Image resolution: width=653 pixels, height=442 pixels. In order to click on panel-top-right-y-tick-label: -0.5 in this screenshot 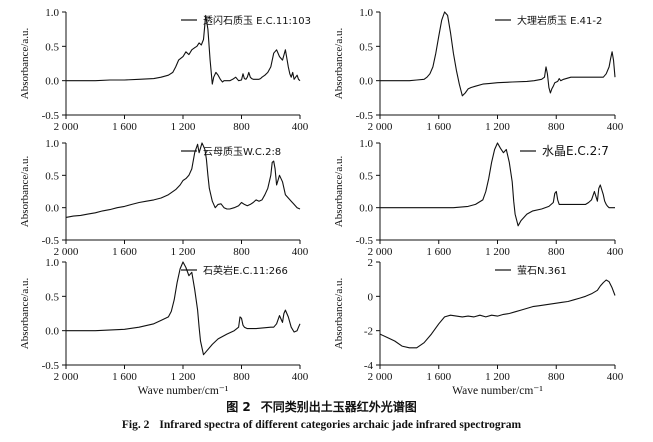, I will do `click(365, 116)`.